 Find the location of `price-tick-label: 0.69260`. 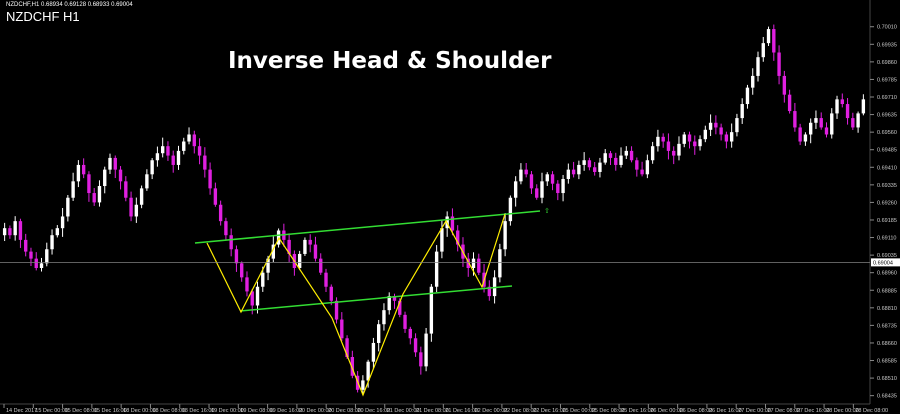

price-tick-label: 0.69260 is located at coordinates (887, 203).